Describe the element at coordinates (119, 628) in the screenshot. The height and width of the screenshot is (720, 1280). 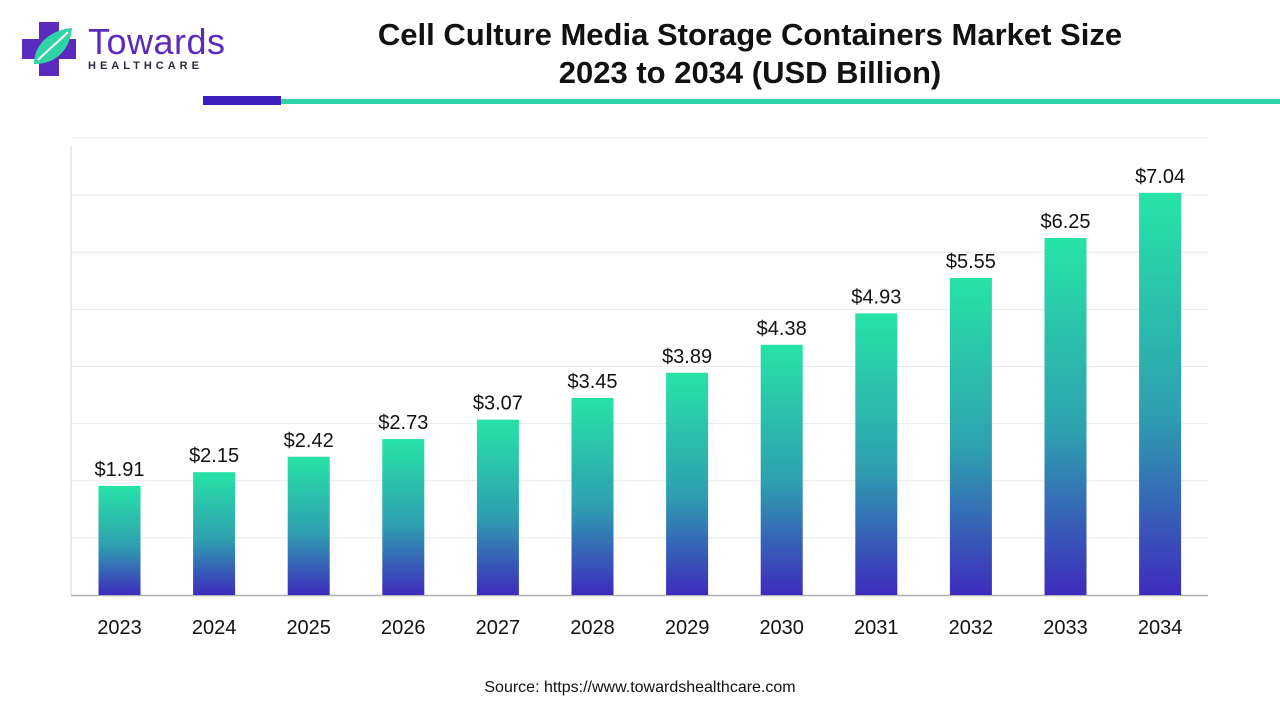
I see `x-tick-label-2023: 2023` at that location.